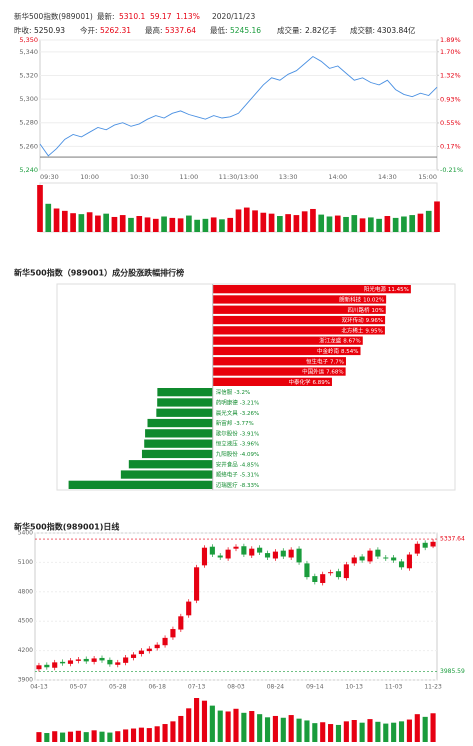  What do you see at coordinates (398, 290) in the screenshot?
I see `value-label: 11.45%` at bounding box center [398, 290].